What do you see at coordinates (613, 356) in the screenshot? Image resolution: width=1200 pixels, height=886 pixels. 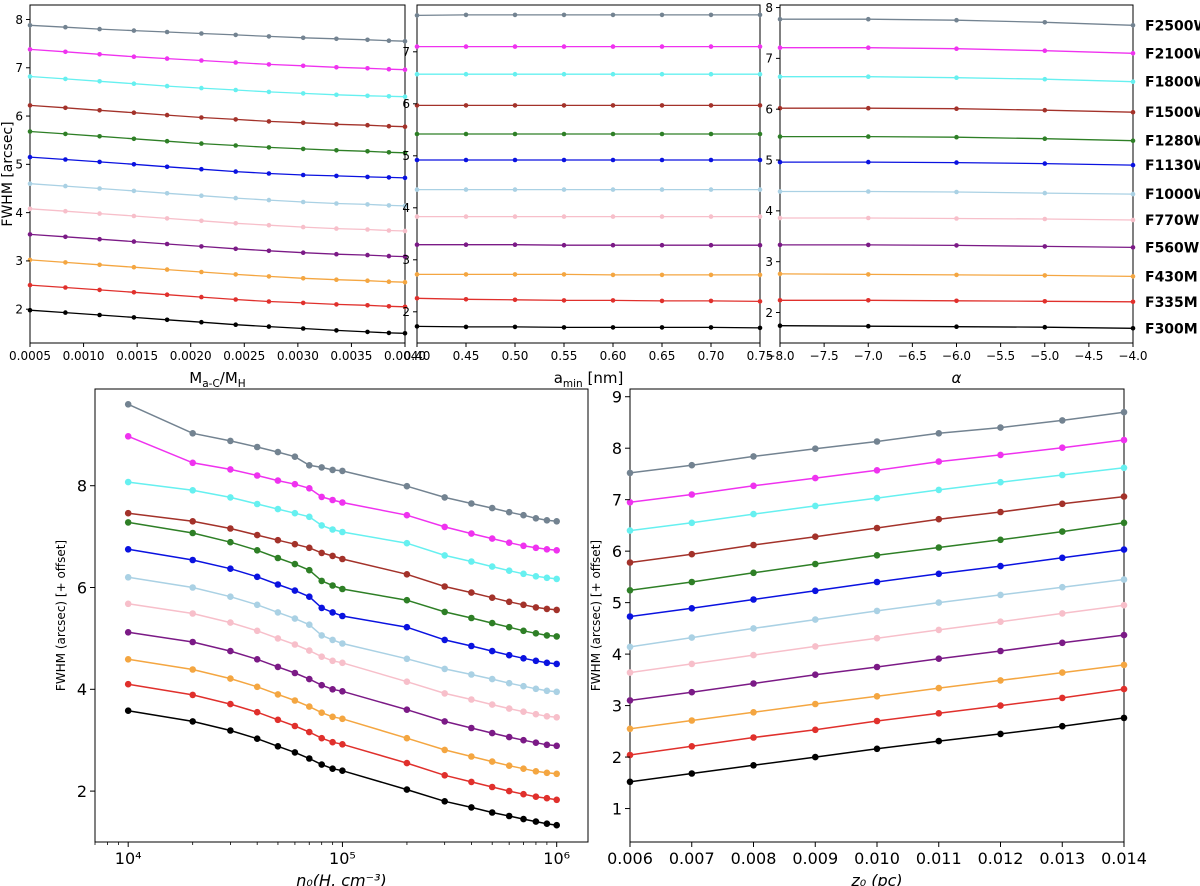 I see `x-tick-label: 0.60` at bounding box center [613, 356].